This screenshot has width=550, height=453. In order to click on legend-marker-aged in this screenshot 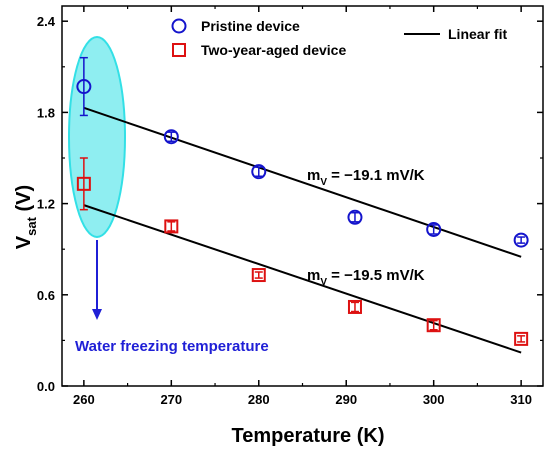, I will do `click(179, 50)`.